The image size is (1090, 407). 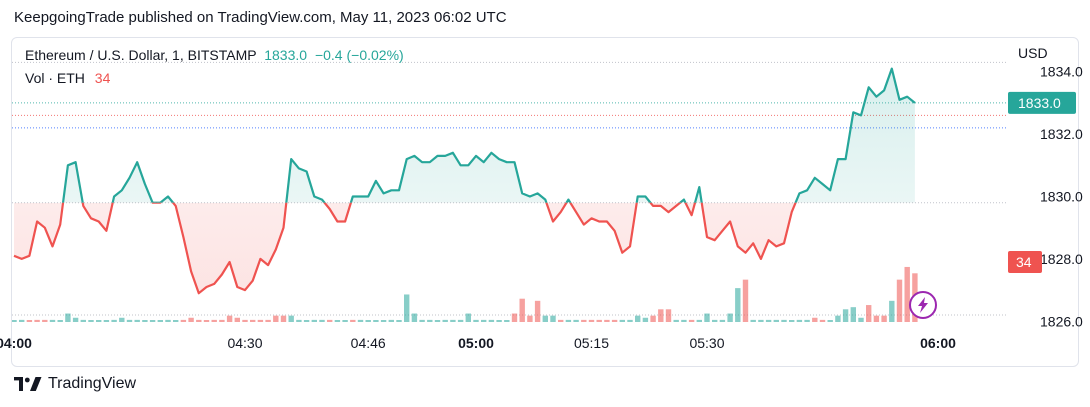 I want to click on lightning-alert-icon, so click(x=923, y=305).